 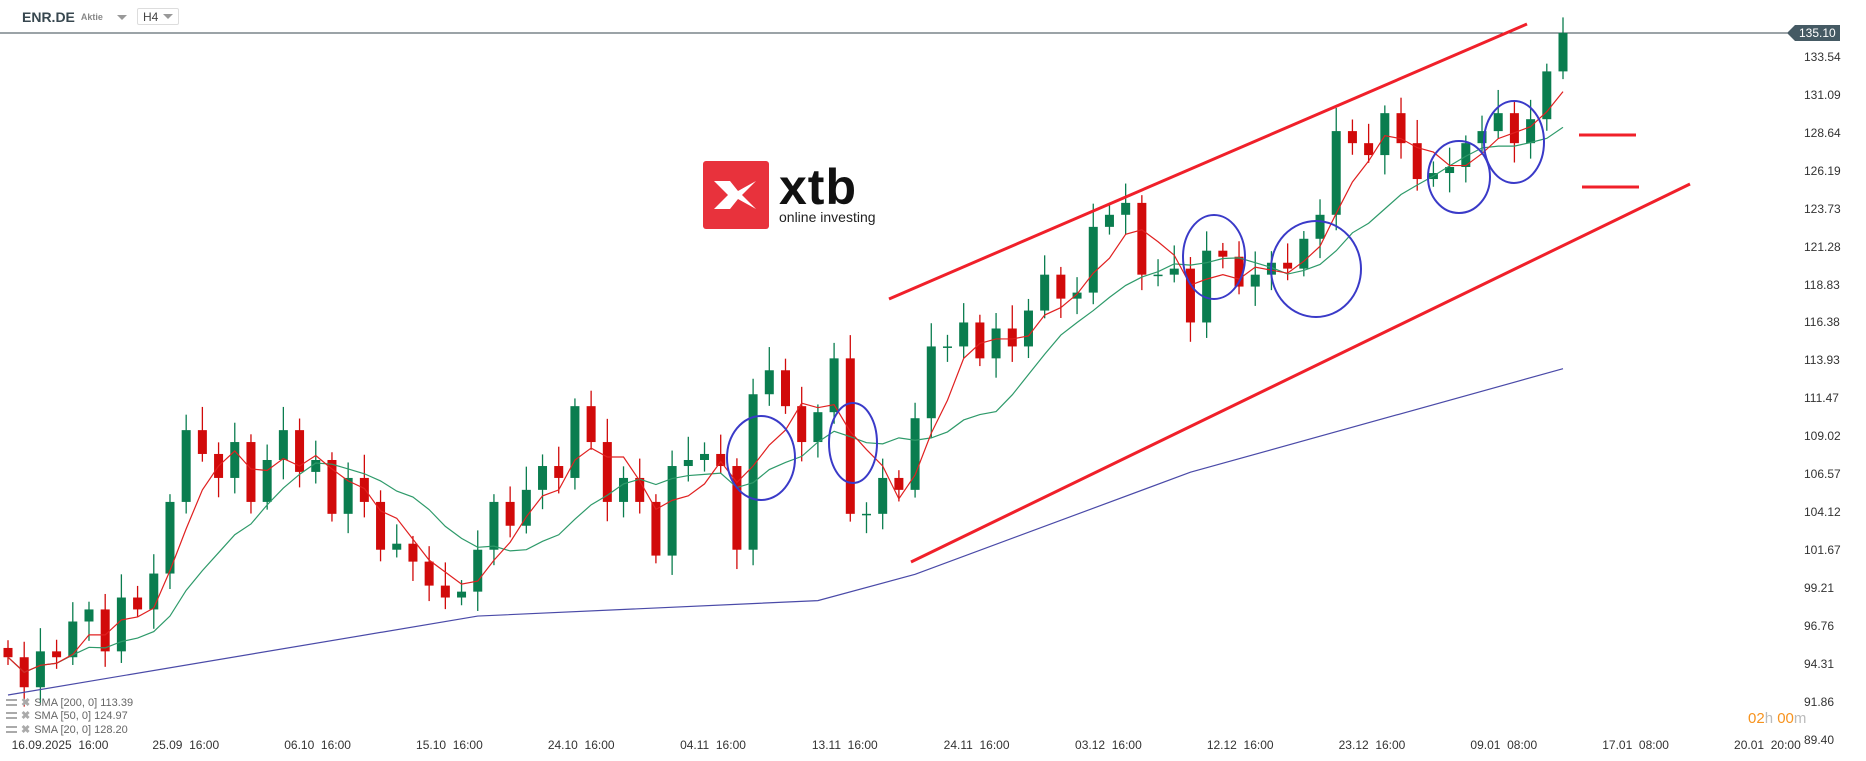 What do you see at coordinates (158, 16) in the screenshot?
I see `timeframe-dropdown: H4` at bounding box center [158, 16].